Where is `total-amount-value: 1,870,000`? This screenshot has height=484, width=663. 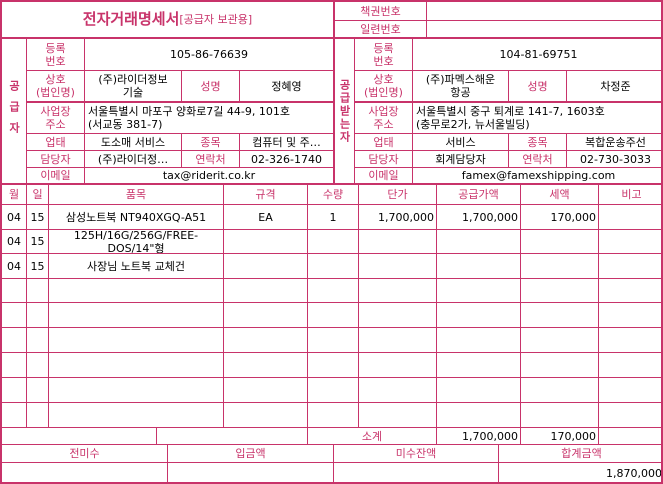
total-amount-value: 1,870,000 is located at coordinates (580, 472).